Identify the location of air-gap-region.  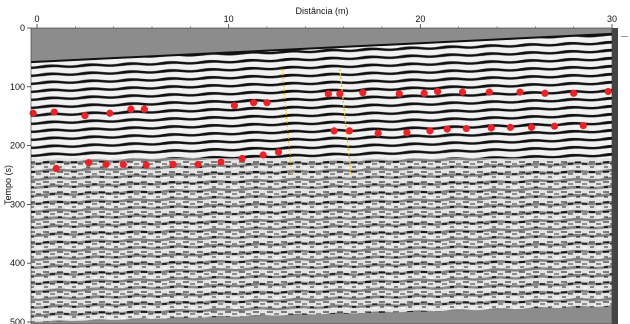
(321, 45).